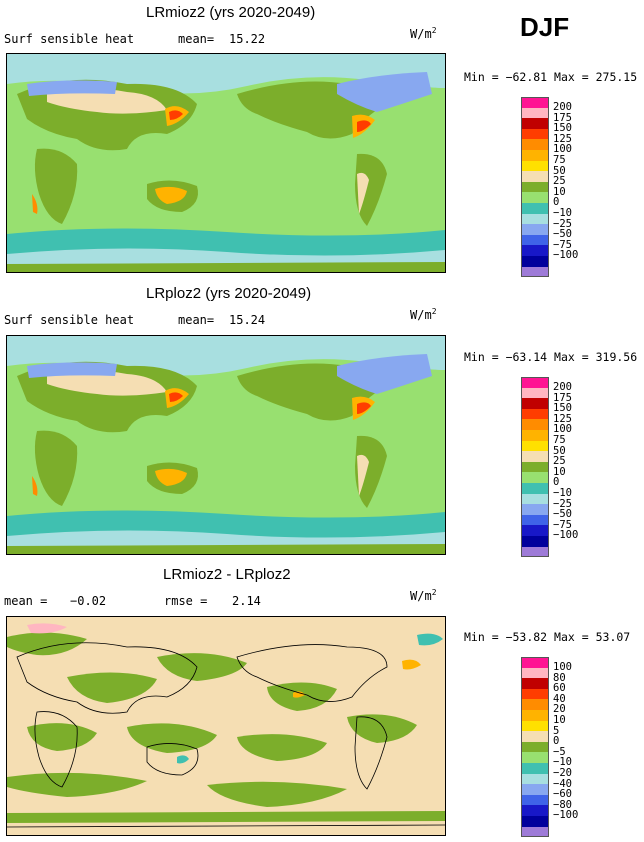 The height and width of the screenshot is (842, 644). What do you see at coordinates (562, 783) in the screenshot?
I see `legend-tick-label: −40` at bounding box center [562, 783].